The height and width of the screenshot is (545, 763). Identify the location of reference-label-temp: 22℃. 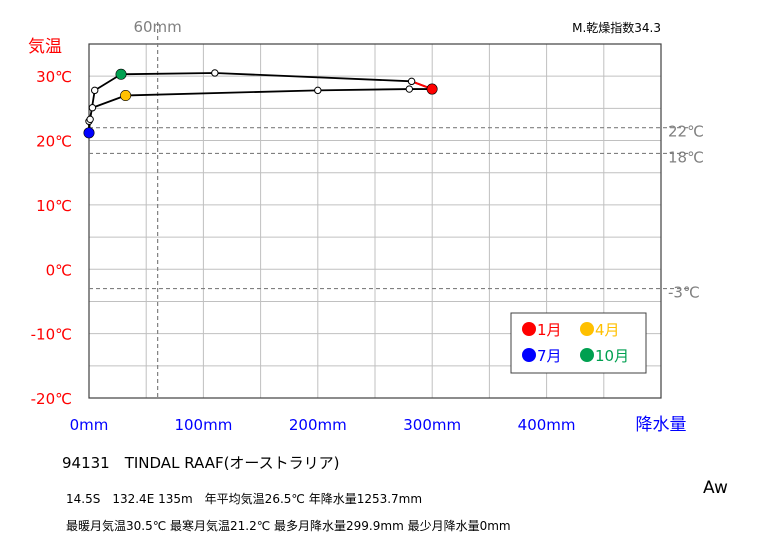
(686, 132).